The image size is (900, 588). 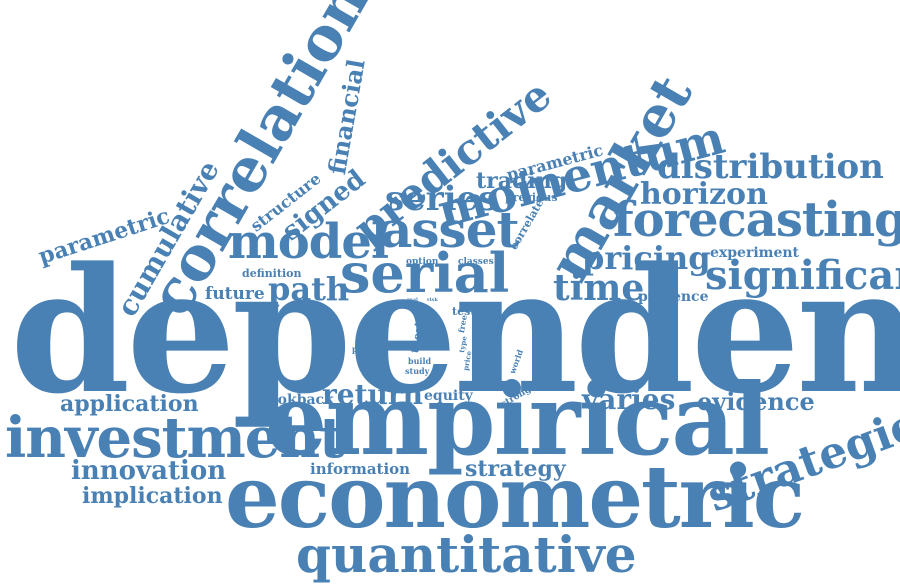 I want to click on word-asset: asset, so click(x=450, y=229).